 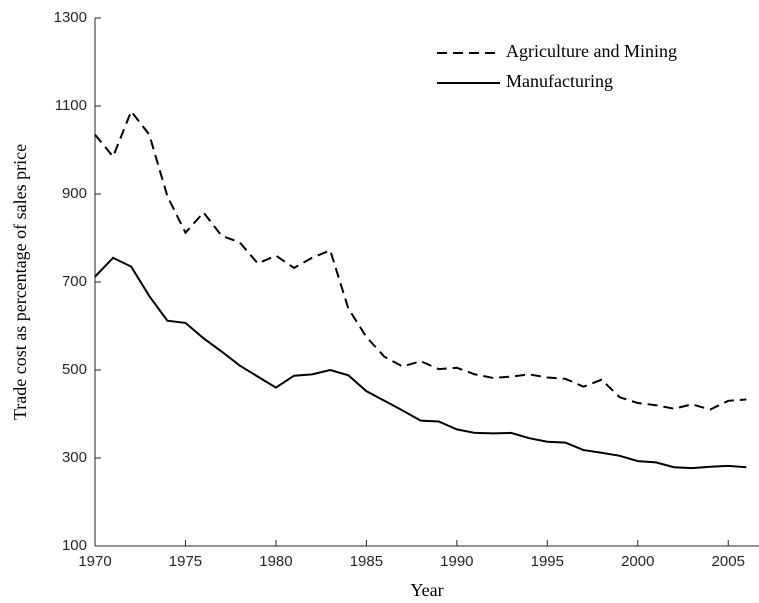 What do you see at coordinates (74, 545) in the screenshot?
I see `y-tick-label: 100` at bounding box center [74, 545].